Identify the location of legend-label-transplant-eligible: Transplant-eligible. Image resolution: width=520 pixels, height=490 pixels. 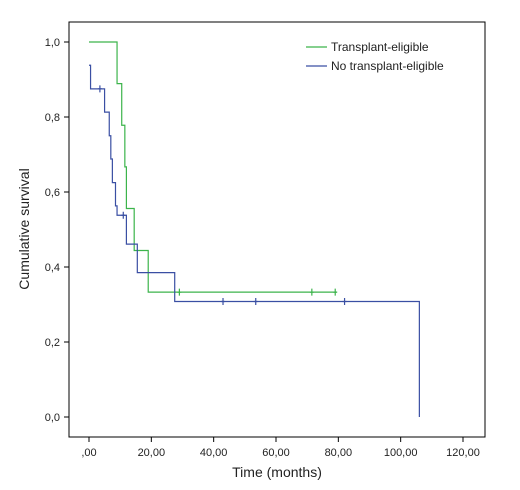
(380, 47).